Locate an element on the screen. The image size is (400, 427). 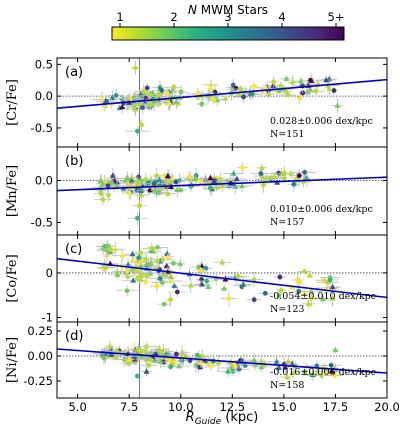
colorbar: N MWM Stars 1 2 3 4 5+ is located at coordinates (228, 22).